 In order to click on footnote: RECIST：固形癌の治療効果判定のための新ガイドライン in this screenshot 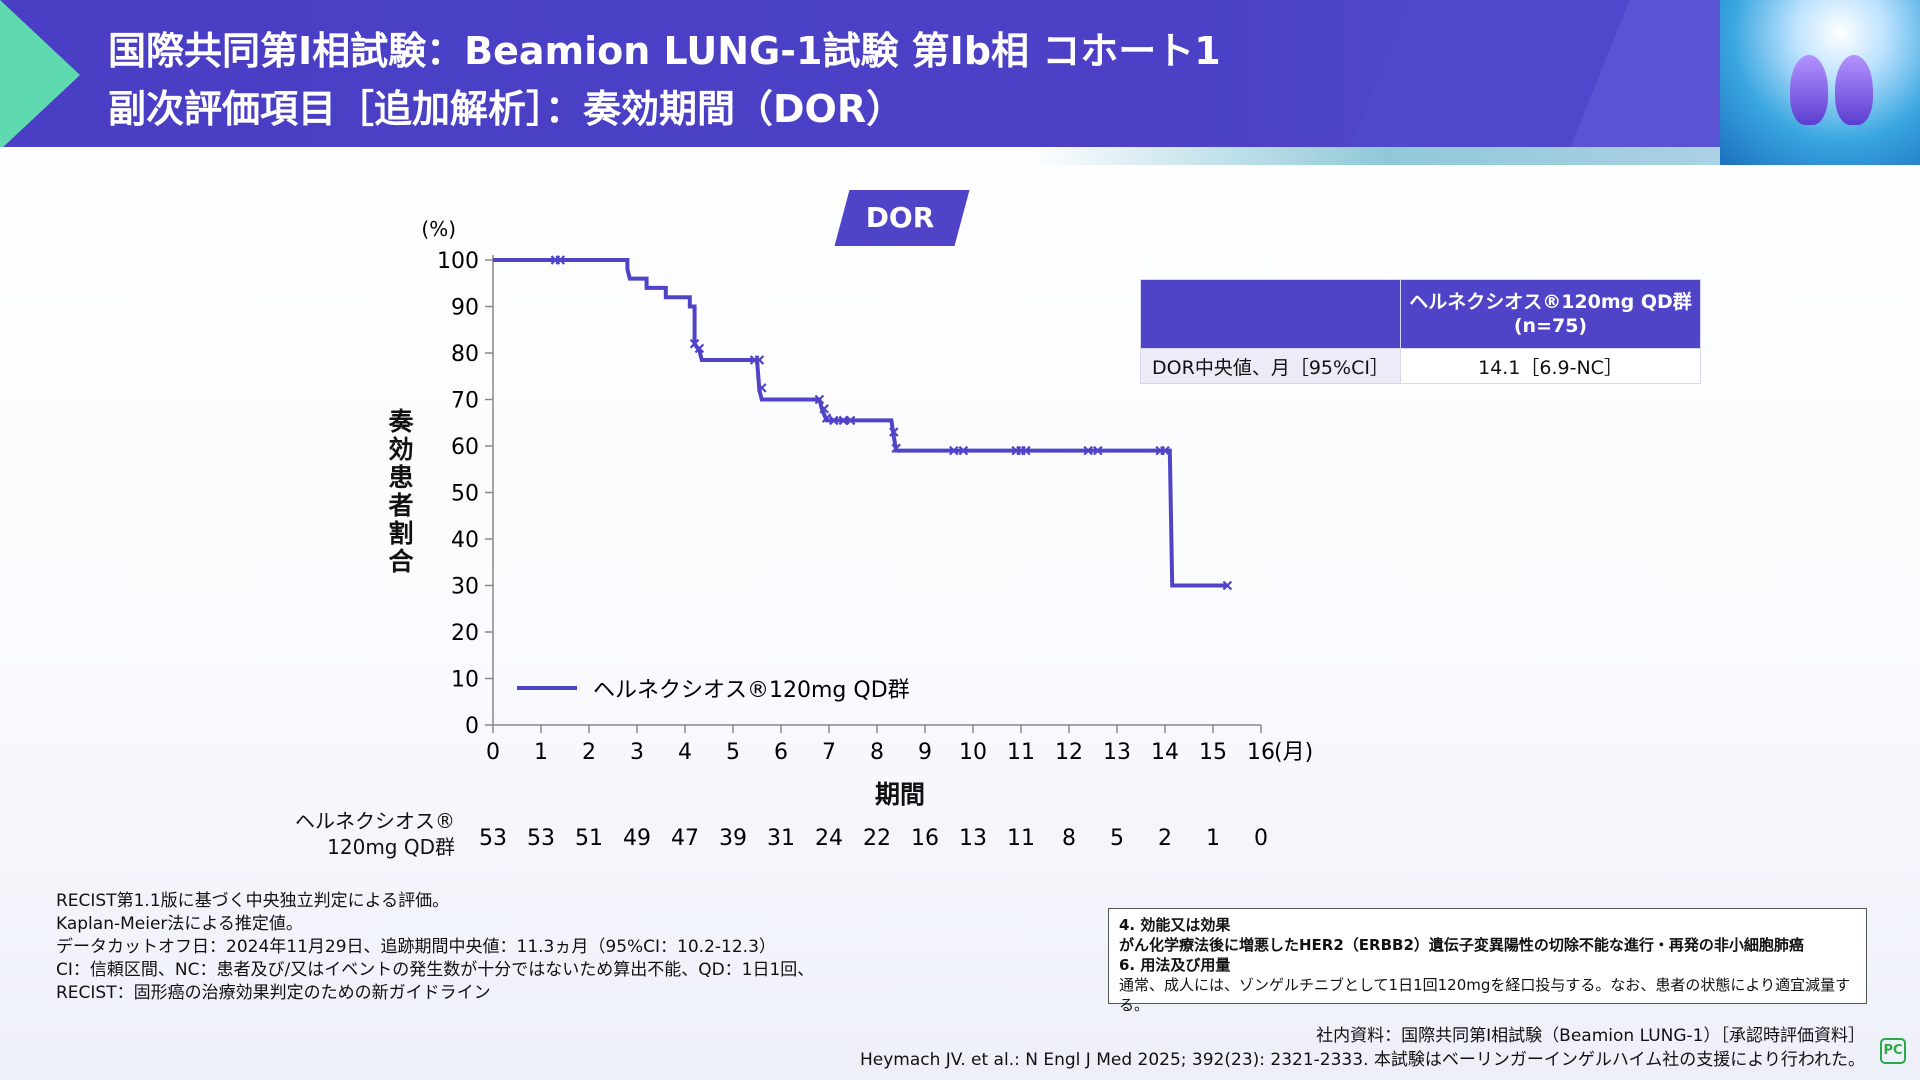, I will do `click(273, 993)`.